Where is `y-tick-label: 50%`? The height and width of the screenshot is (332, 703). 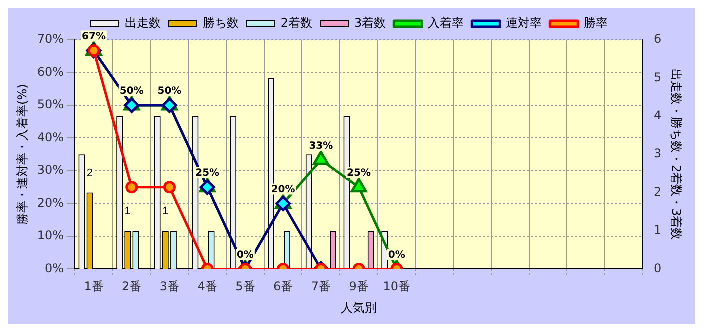
y-tick-label: 50% is located at coordinates (50, 105).